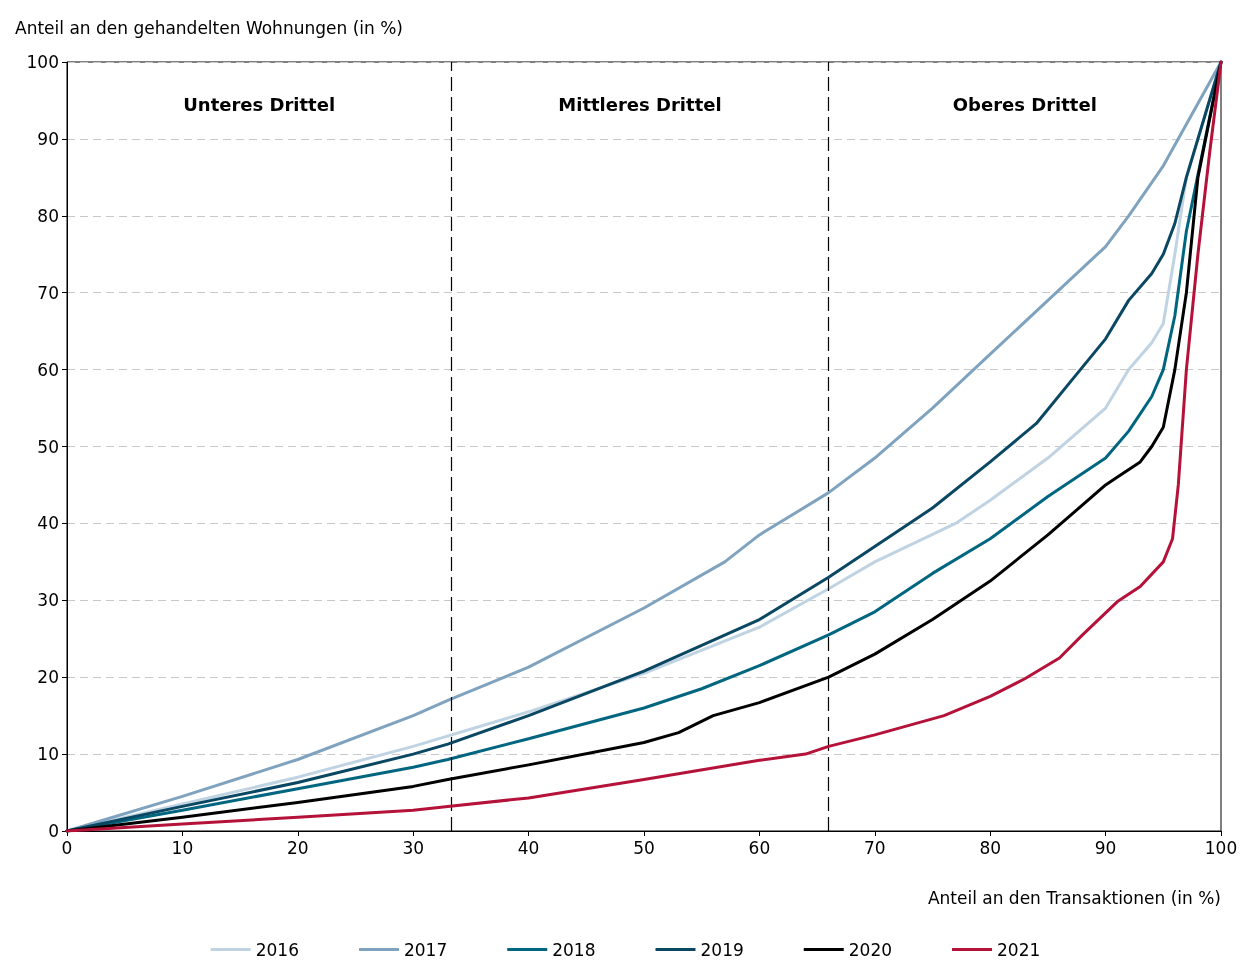 Image resolution: width=1251 pixels, height=971 pixels. I want to click on y-tick-label: 10, so click(48, 754).